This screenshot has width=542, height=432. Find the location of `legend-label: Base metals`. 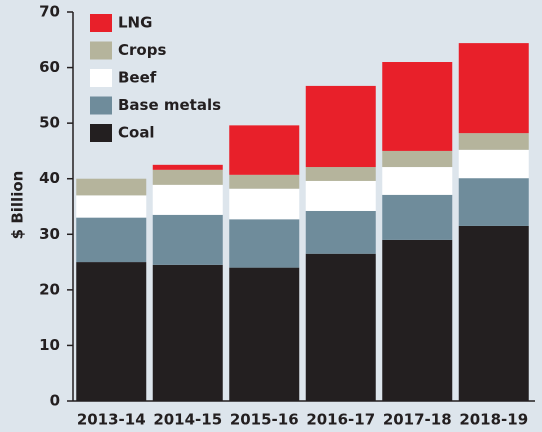

legend-label: Base metals is located at coordinates (169, 105).